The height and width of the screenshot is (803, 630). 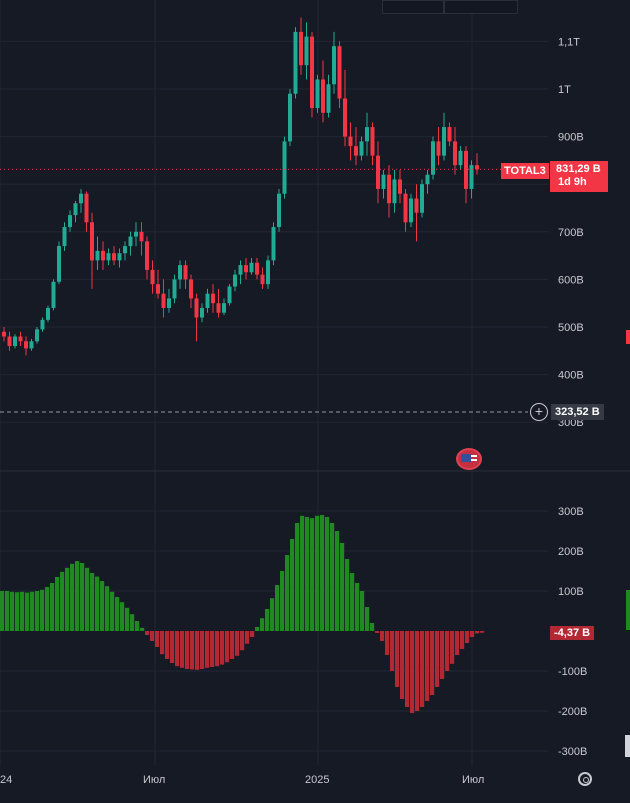 I want to click on time-tick-label: 2025, so click(x=317, y=780).